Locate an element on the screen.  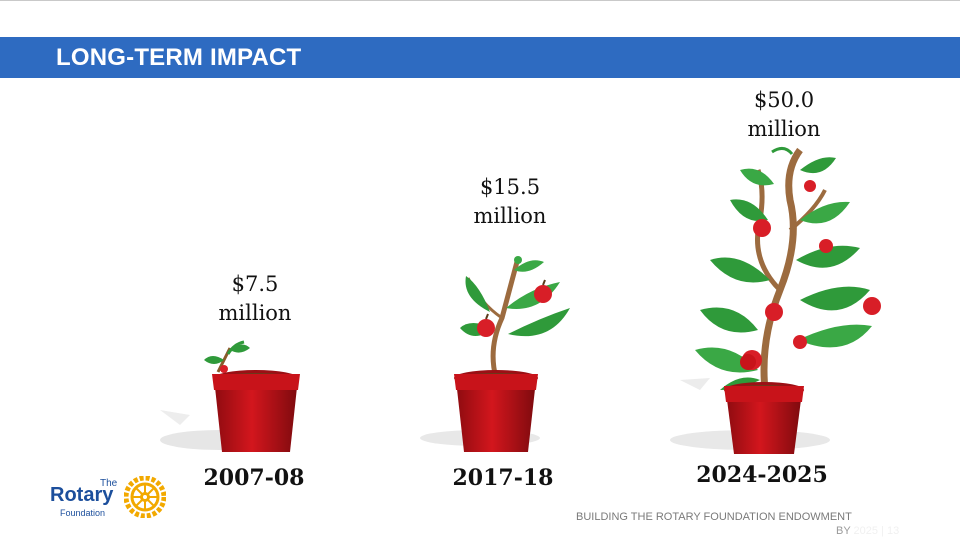
amount-unit-2: million is located at coordinates (510, 216).